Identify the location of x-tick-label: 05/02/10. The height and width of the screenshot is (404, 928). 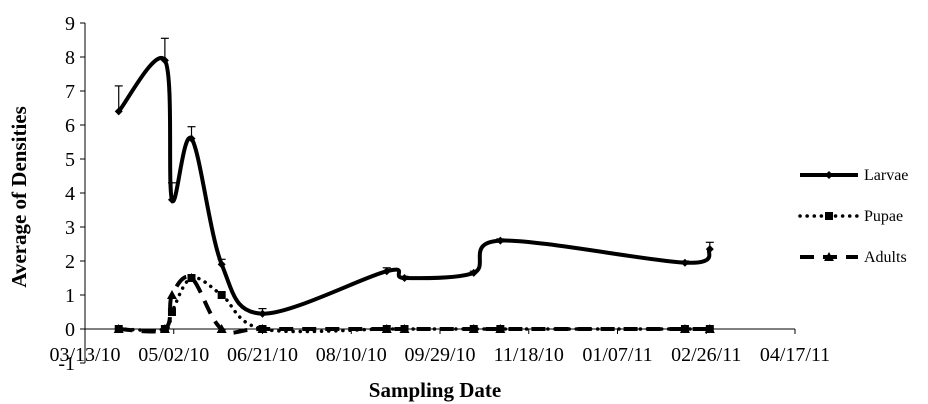
(173, 355).